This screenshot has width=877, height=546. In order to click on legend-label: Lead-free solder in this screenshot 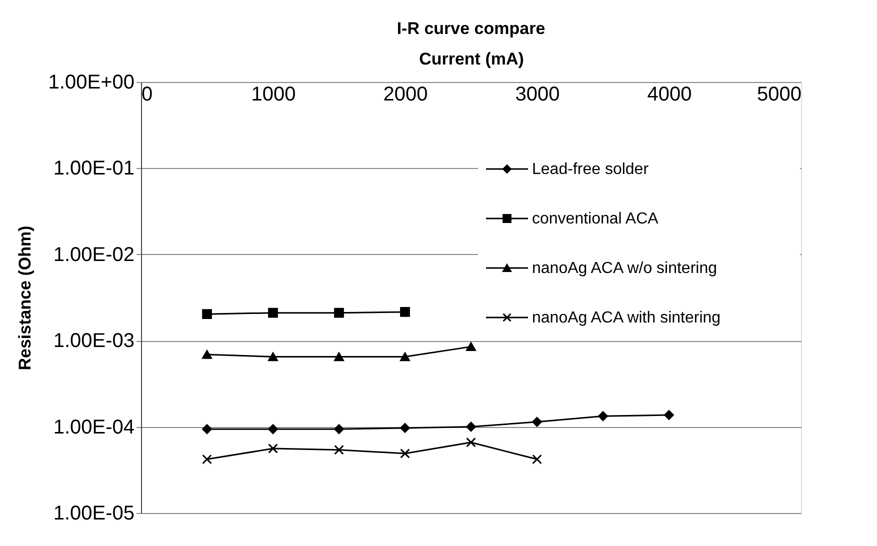, I will do `click(591, 169)`.